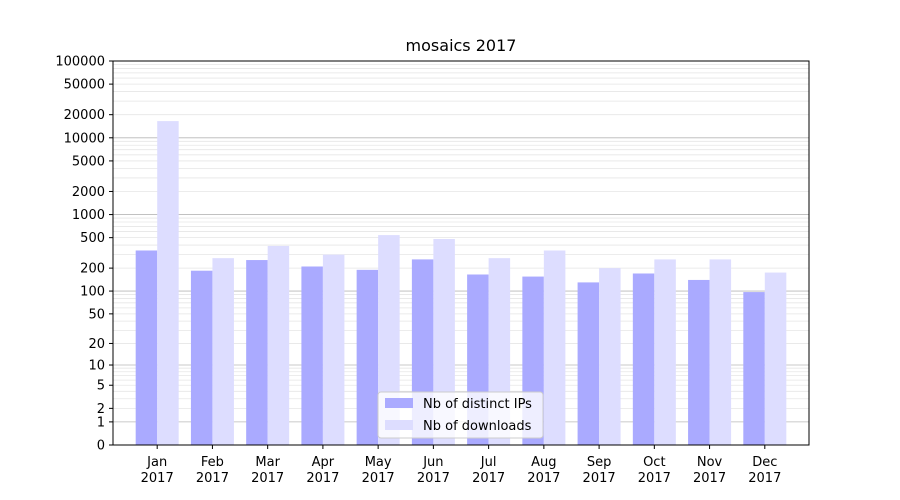  I want to click on x-tick-label: Mar 2017, so click(267, 470).